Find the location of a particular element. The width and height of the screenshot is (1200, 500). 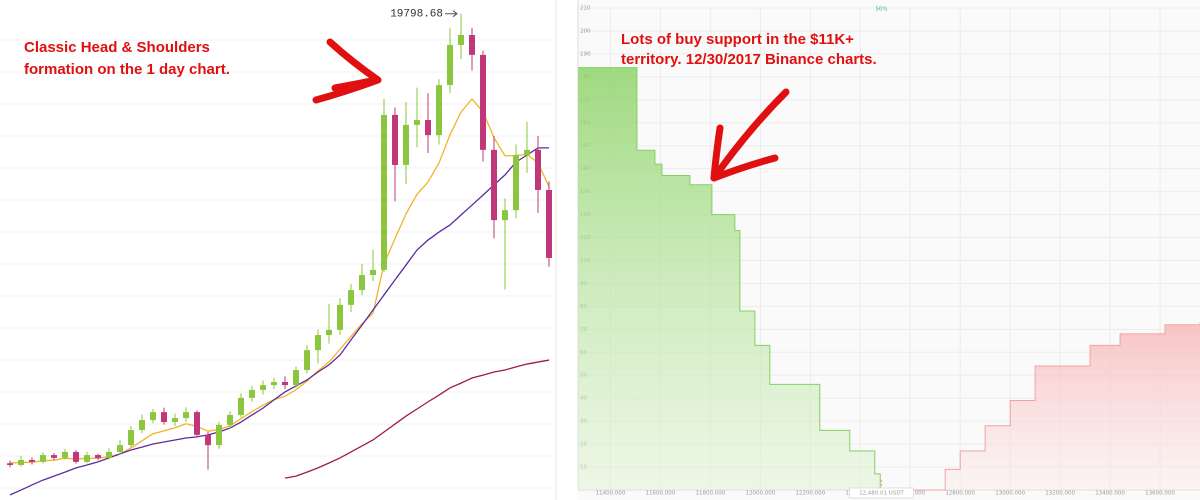

moving-average is located at coordinates (417, 419).